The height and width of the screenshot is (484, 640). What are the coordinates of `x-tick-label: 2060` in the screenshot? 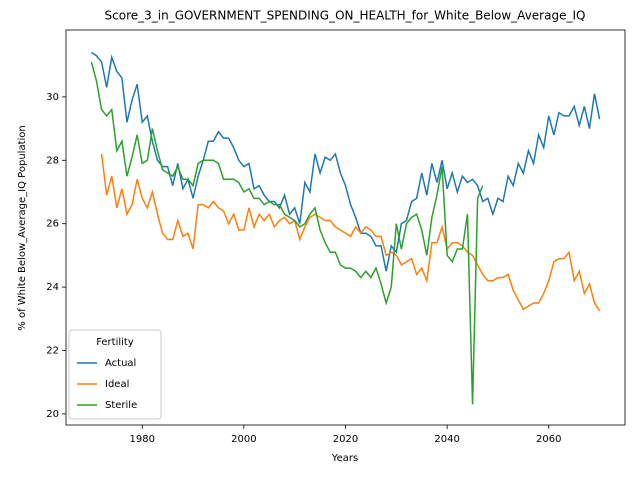 It's located at (548, 439).